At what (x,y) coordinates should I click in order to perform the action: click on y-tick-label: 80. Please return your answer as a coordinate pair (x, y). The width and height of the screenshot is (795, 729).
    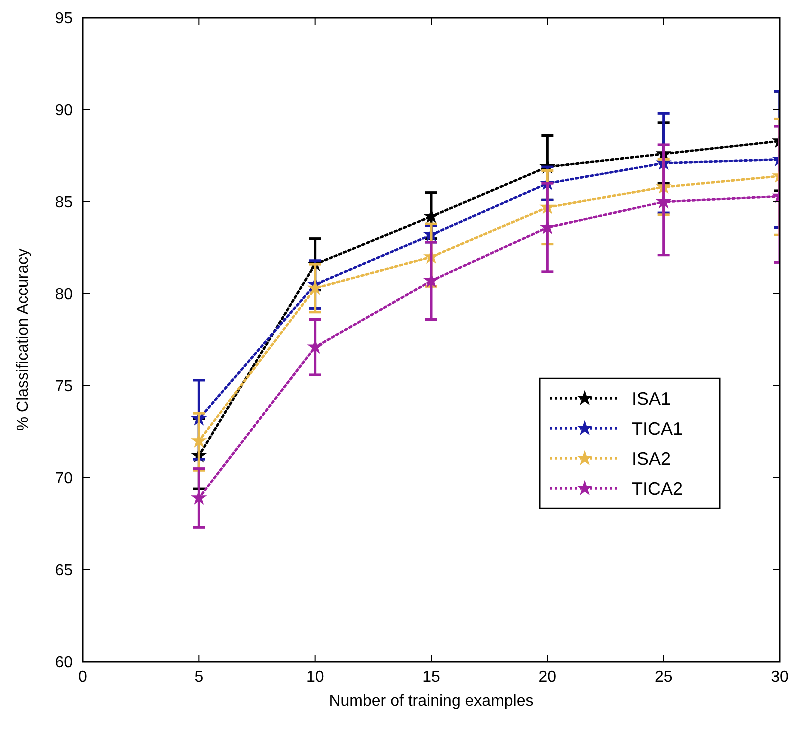
    Looking at the image, I should click on (64, 295).